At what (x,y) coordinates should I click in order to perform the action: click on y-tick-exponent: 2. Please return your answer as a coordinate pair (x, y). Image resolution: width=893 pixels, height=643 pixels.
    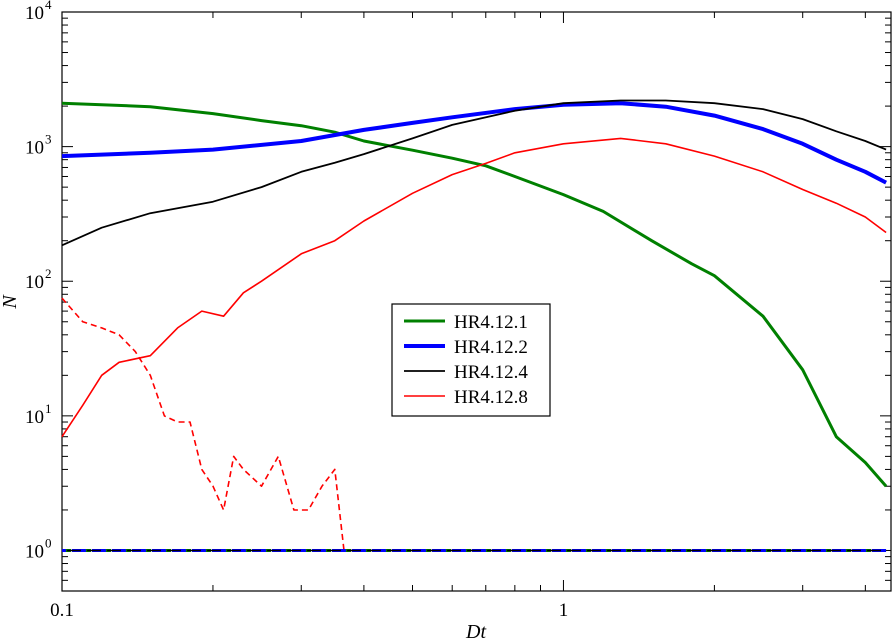
    Looking at the image, I should click on (48, 273).